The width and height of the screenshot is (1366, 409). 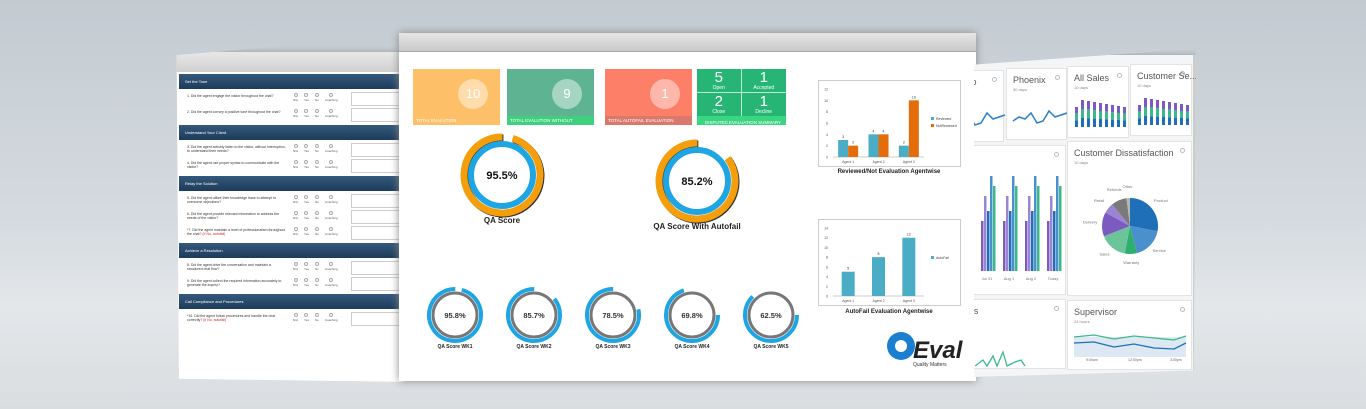 I want to click on disputed-item: 2 Close, so click(x=719, y=104).